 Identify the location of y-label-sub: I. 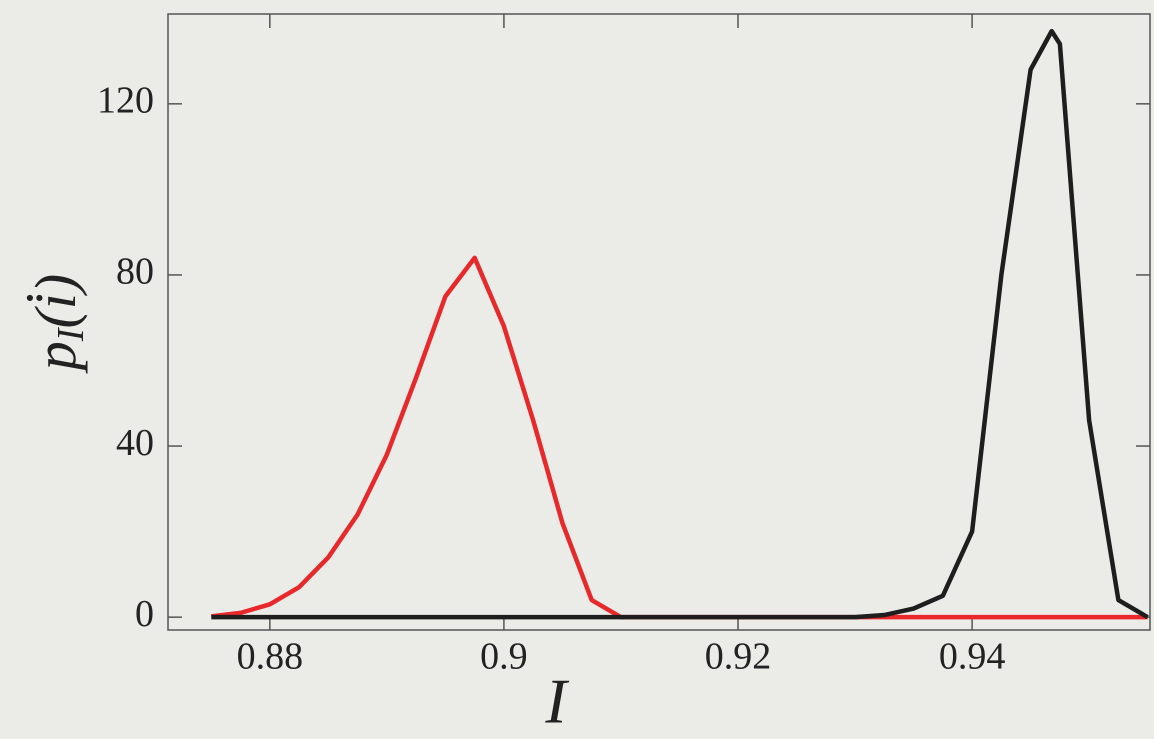
(71, 334).